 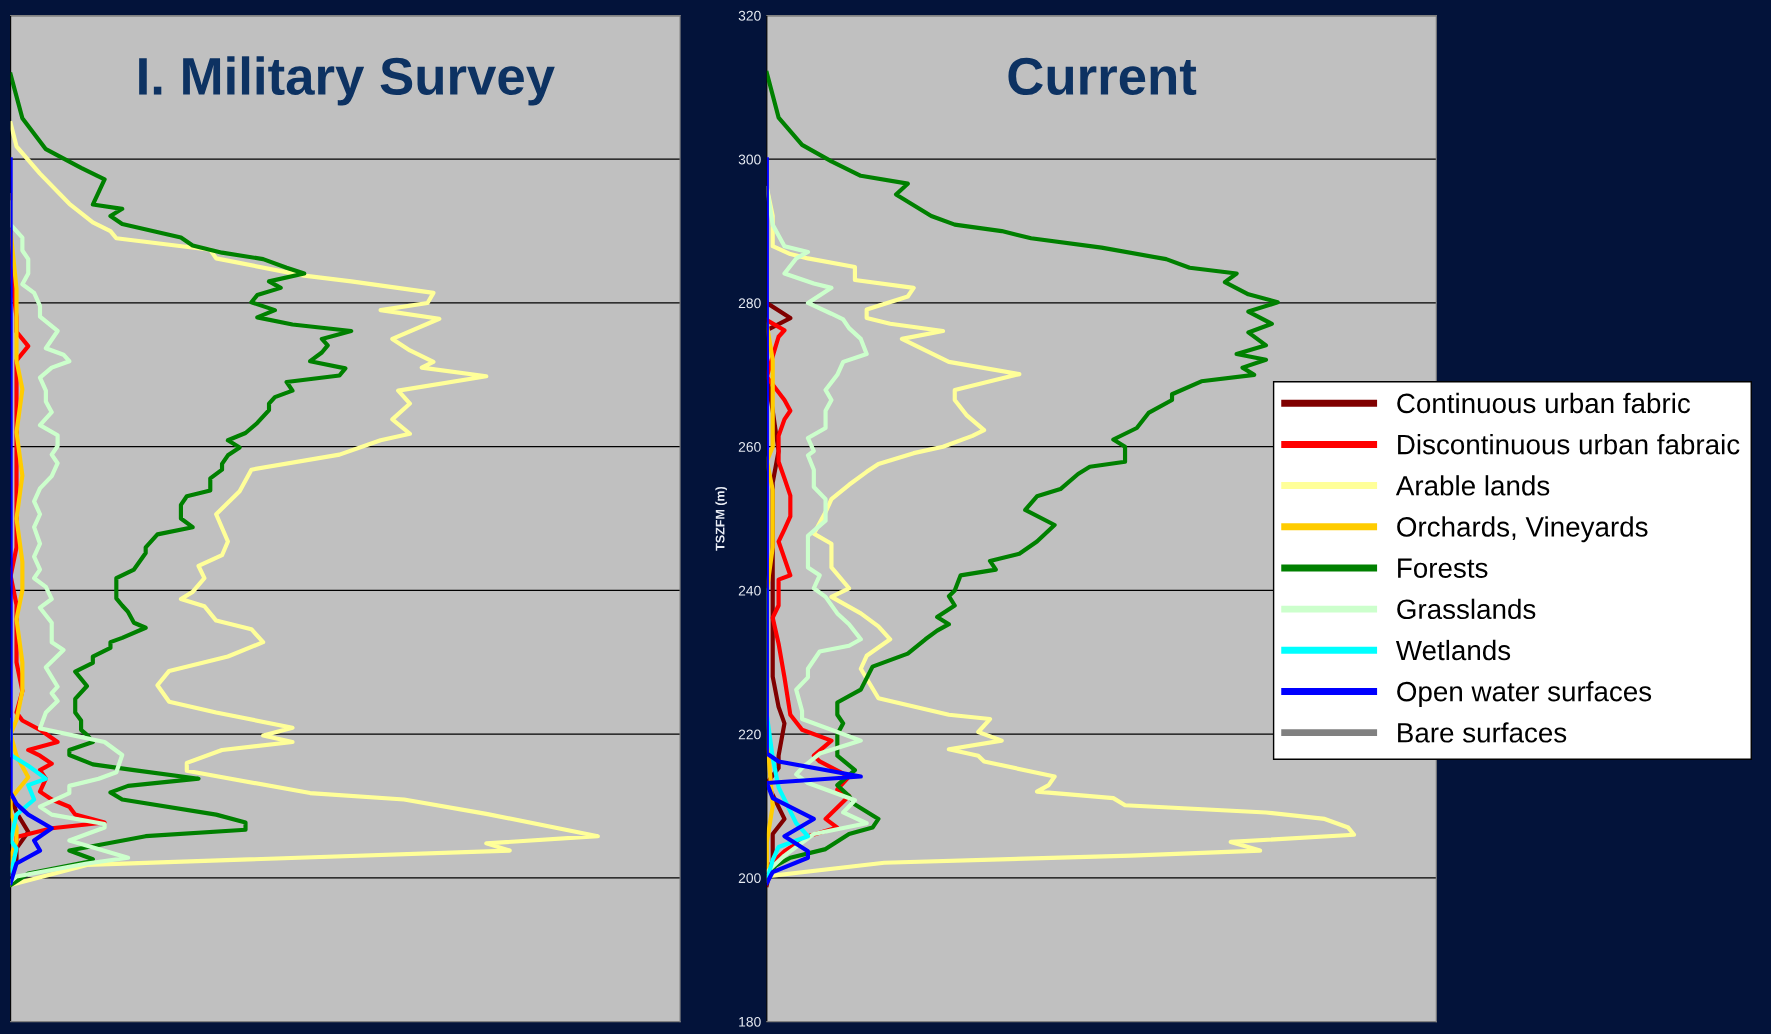 What do you see at coordinates (721, 518) in the screenshot?
I see `y-axis-title: TSZFM (m)` at bounding box center [721, 518].